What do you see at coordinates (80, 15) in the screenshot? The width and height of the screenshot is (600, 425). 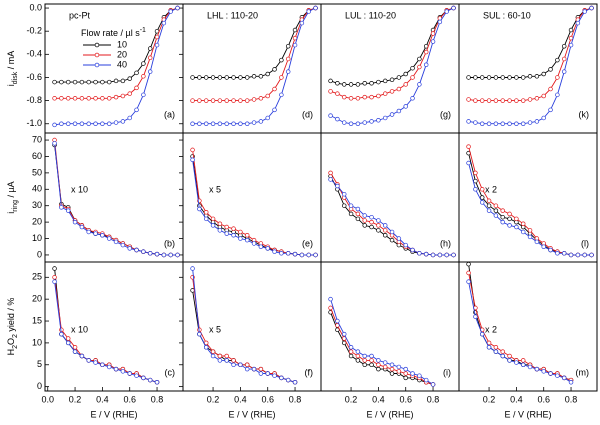 I see `panel-title: pc-Pt` at bounding box center [80, 15].